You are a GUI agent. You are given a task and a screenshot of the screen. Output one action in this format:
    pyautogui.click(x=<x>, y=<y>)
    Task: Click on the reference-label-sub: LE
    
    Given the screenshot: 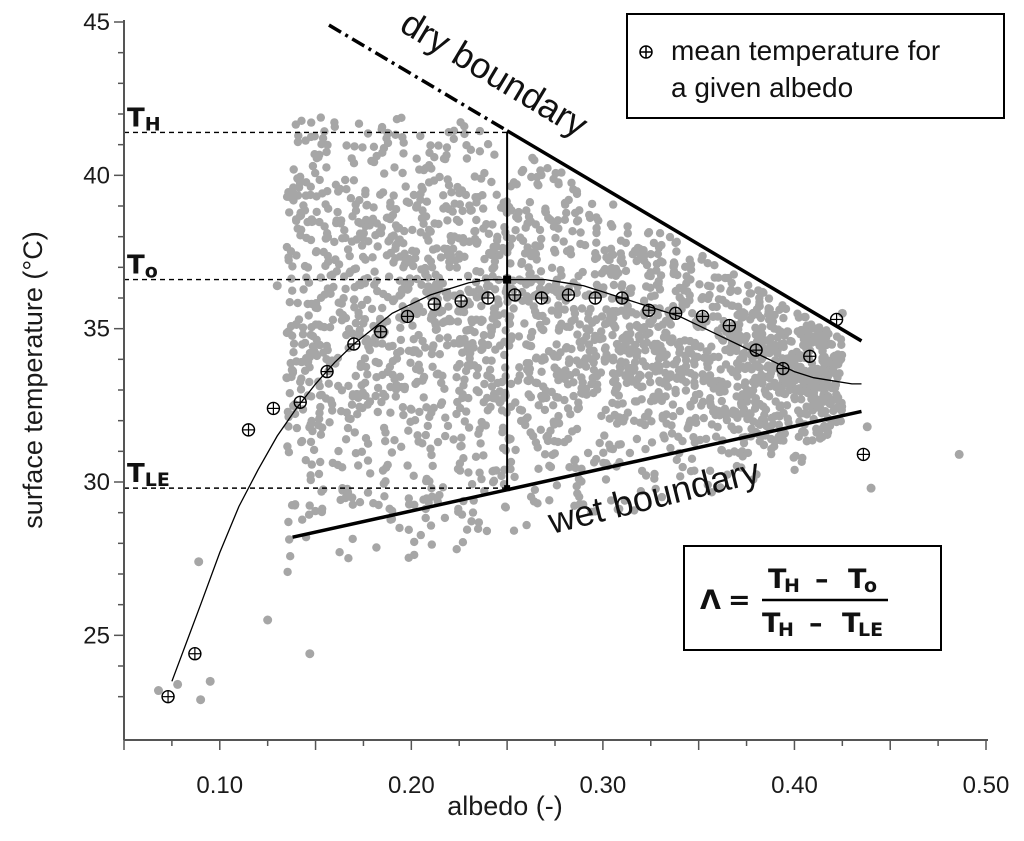 What is the action you would take?
    pyautogui.click(x=157, y=480)
    